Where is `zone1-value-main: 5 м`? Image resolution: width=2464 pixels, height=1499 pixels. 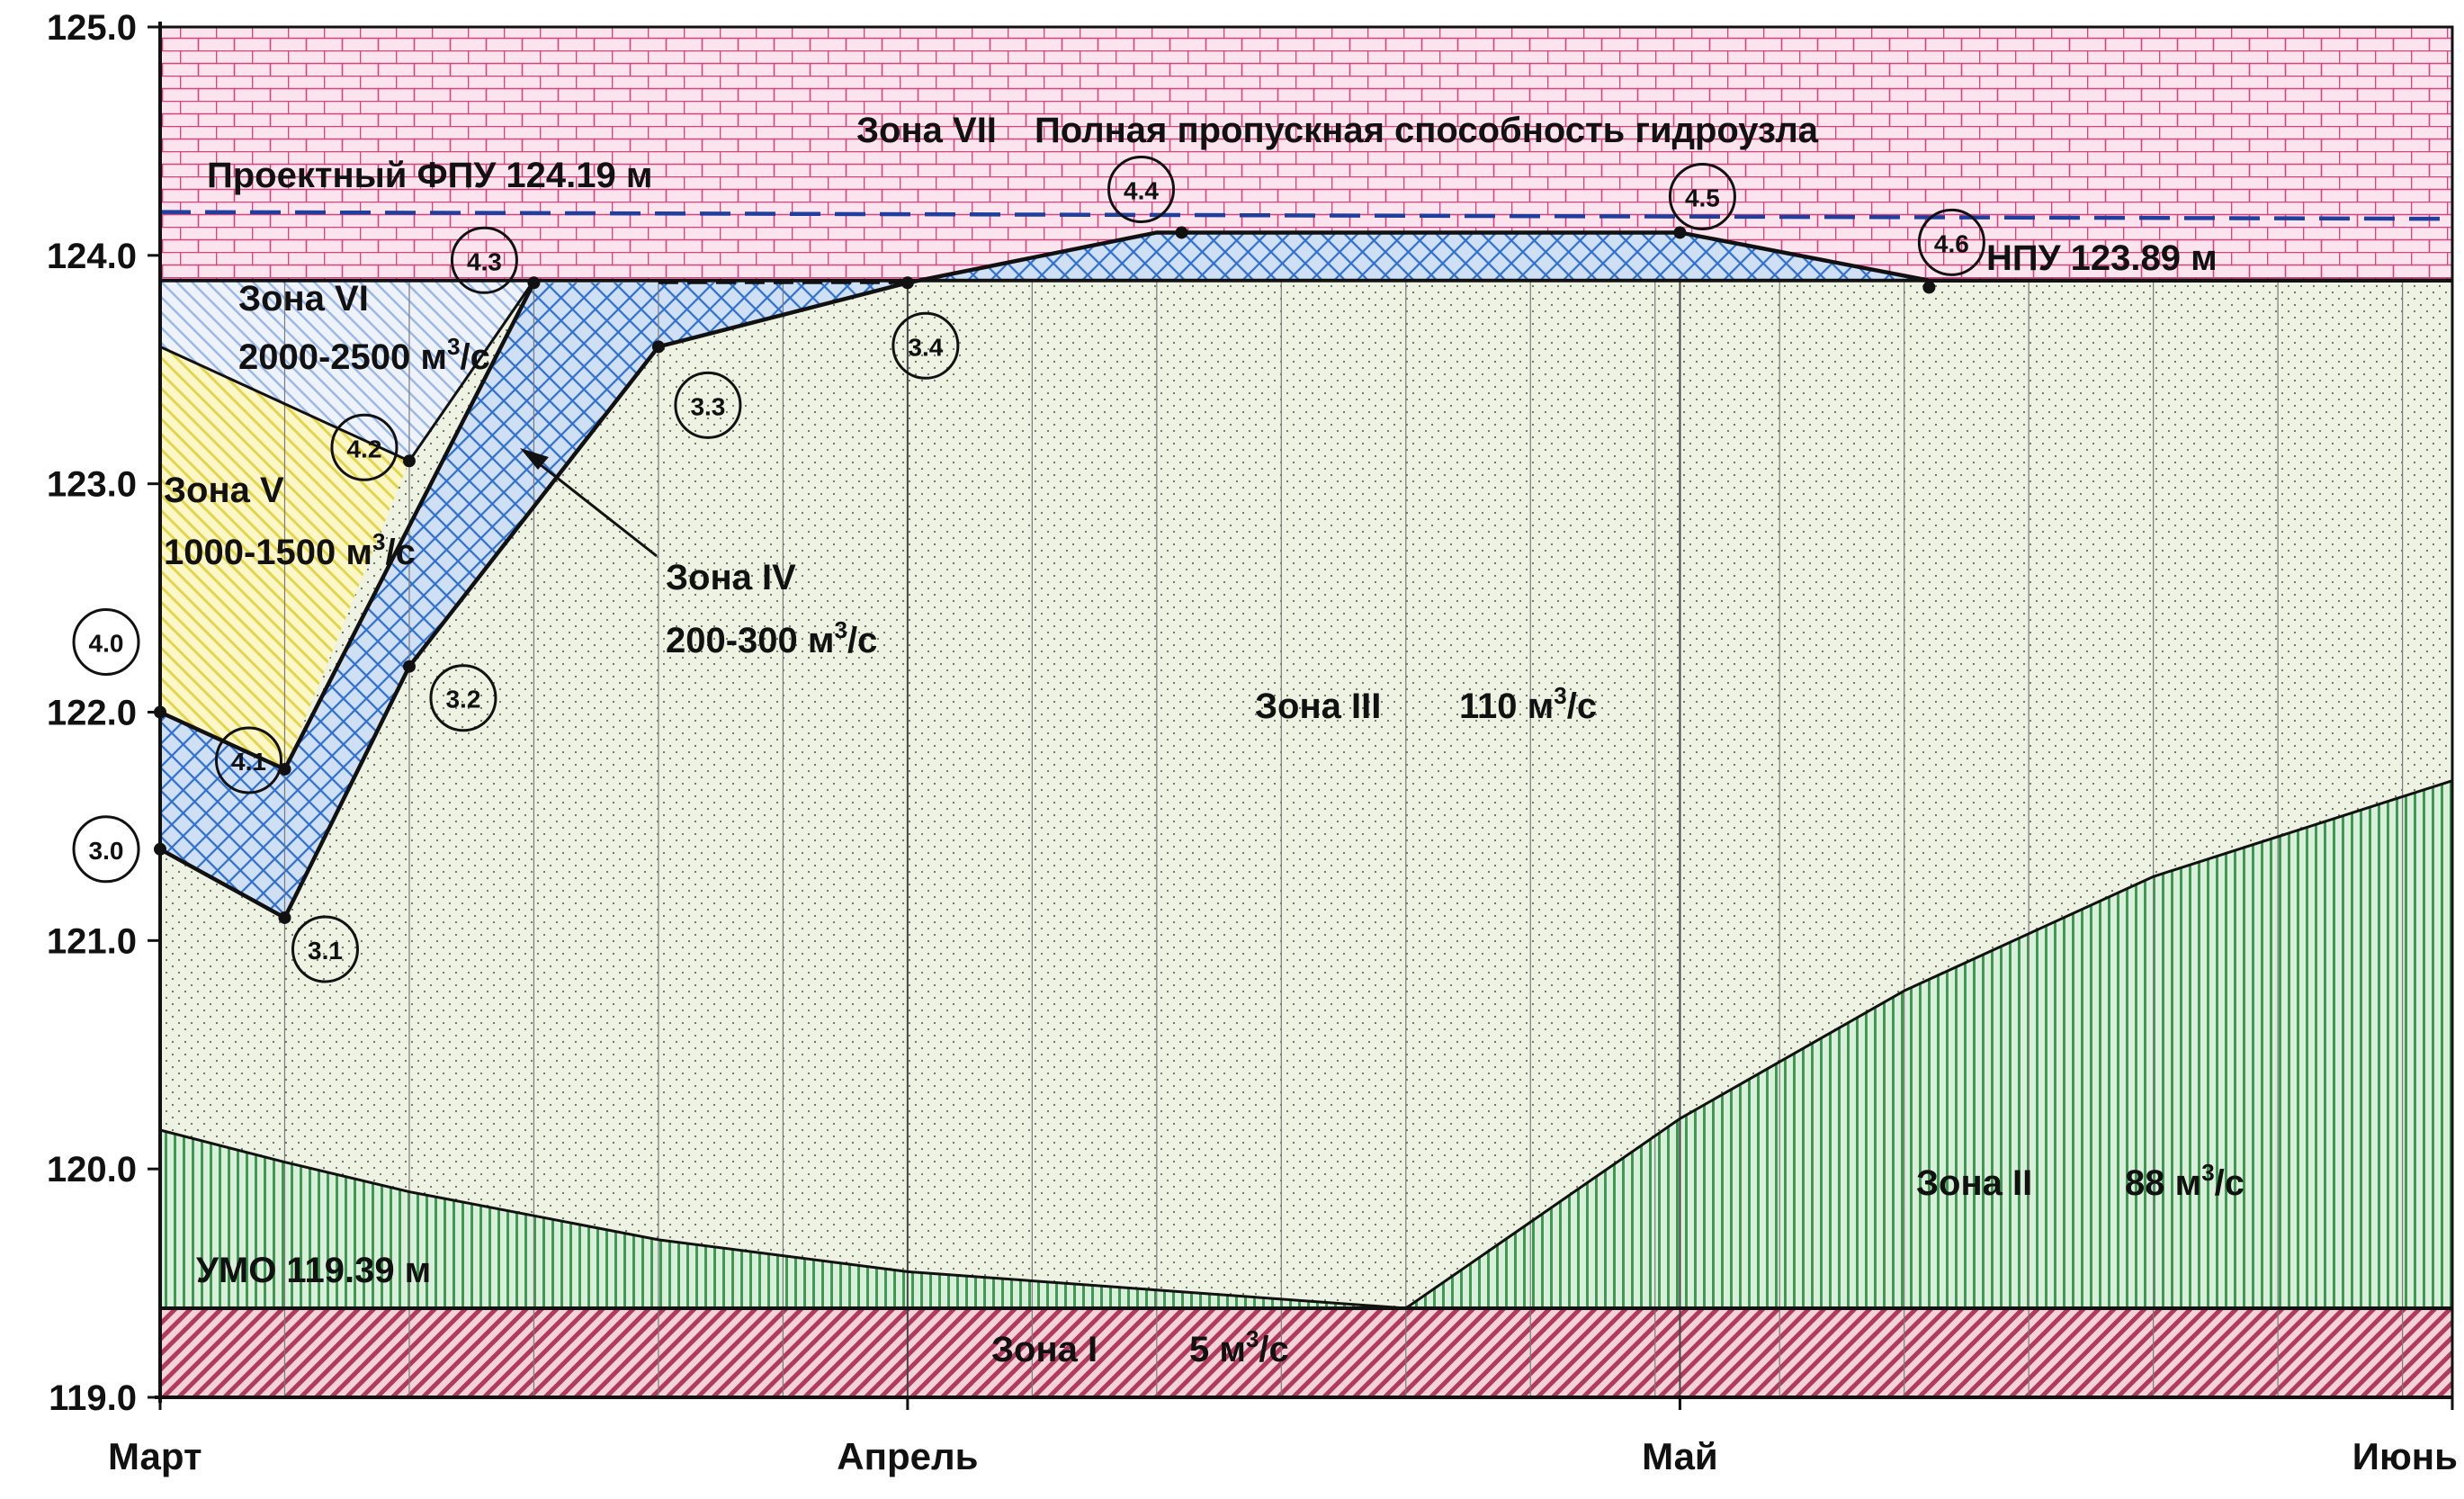
zone1-value-main: 5 м is located at coordinates (1217, 1350).